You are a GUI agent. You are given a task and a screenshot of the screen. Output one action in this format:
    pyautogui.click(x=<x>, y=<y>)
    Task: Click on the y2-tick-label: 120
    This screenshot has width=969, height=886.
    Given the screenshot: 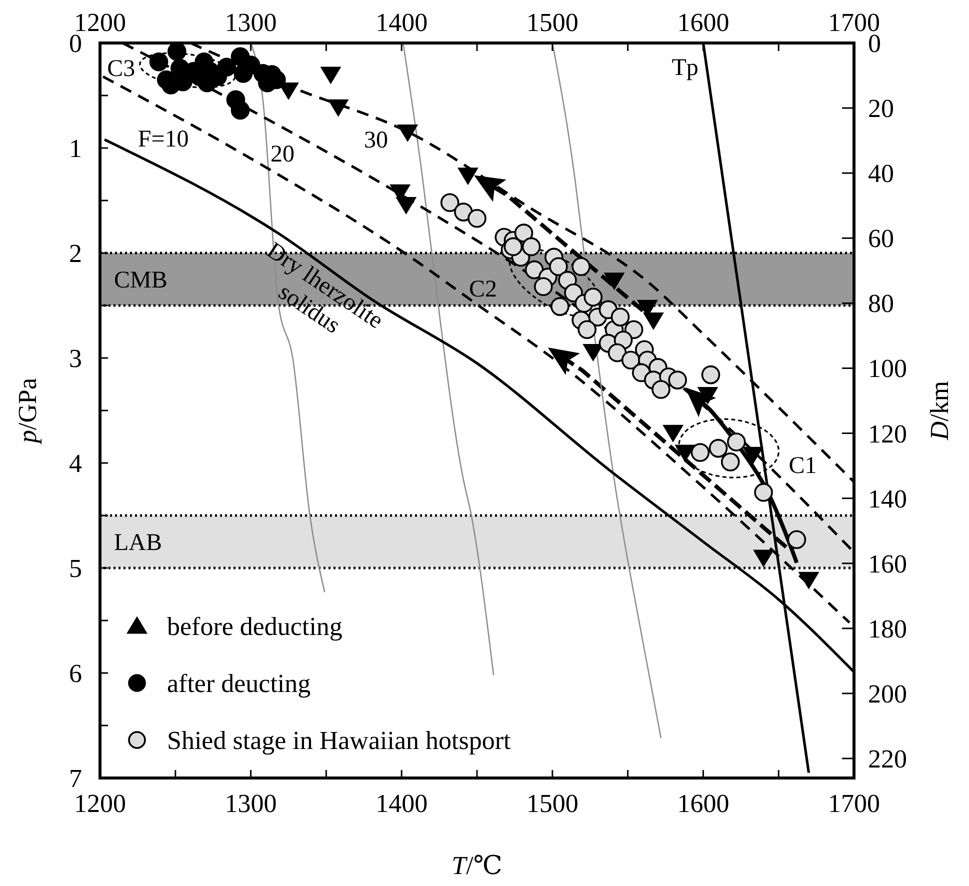 What is the action you would take?
    pyautogui.click(x=887, y=433)
    